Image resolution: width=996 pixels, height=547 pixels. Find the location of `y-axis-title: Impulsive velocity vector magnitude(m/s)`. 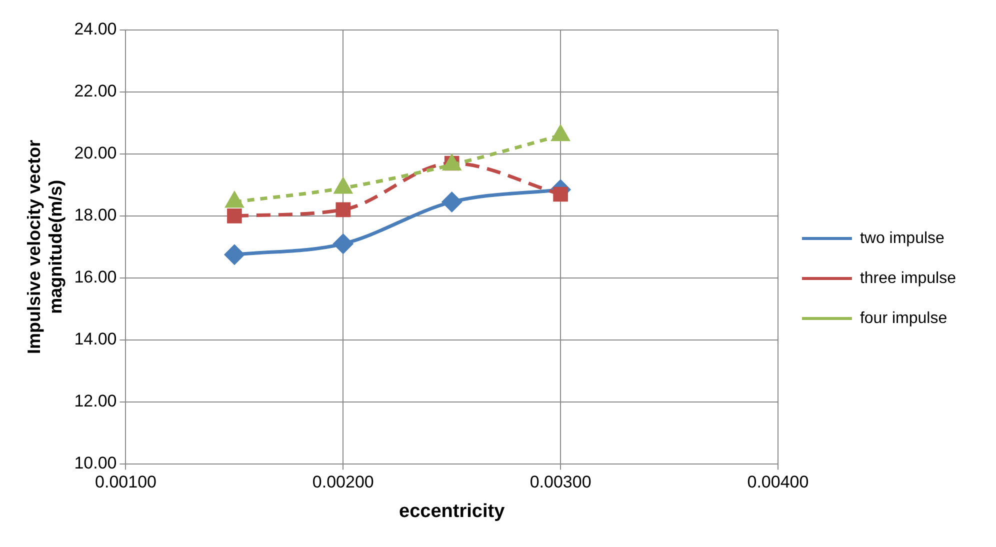

y-axis-title: Impulsive velocity vector magnitude(m/s) is located at coordinates (45, 247).